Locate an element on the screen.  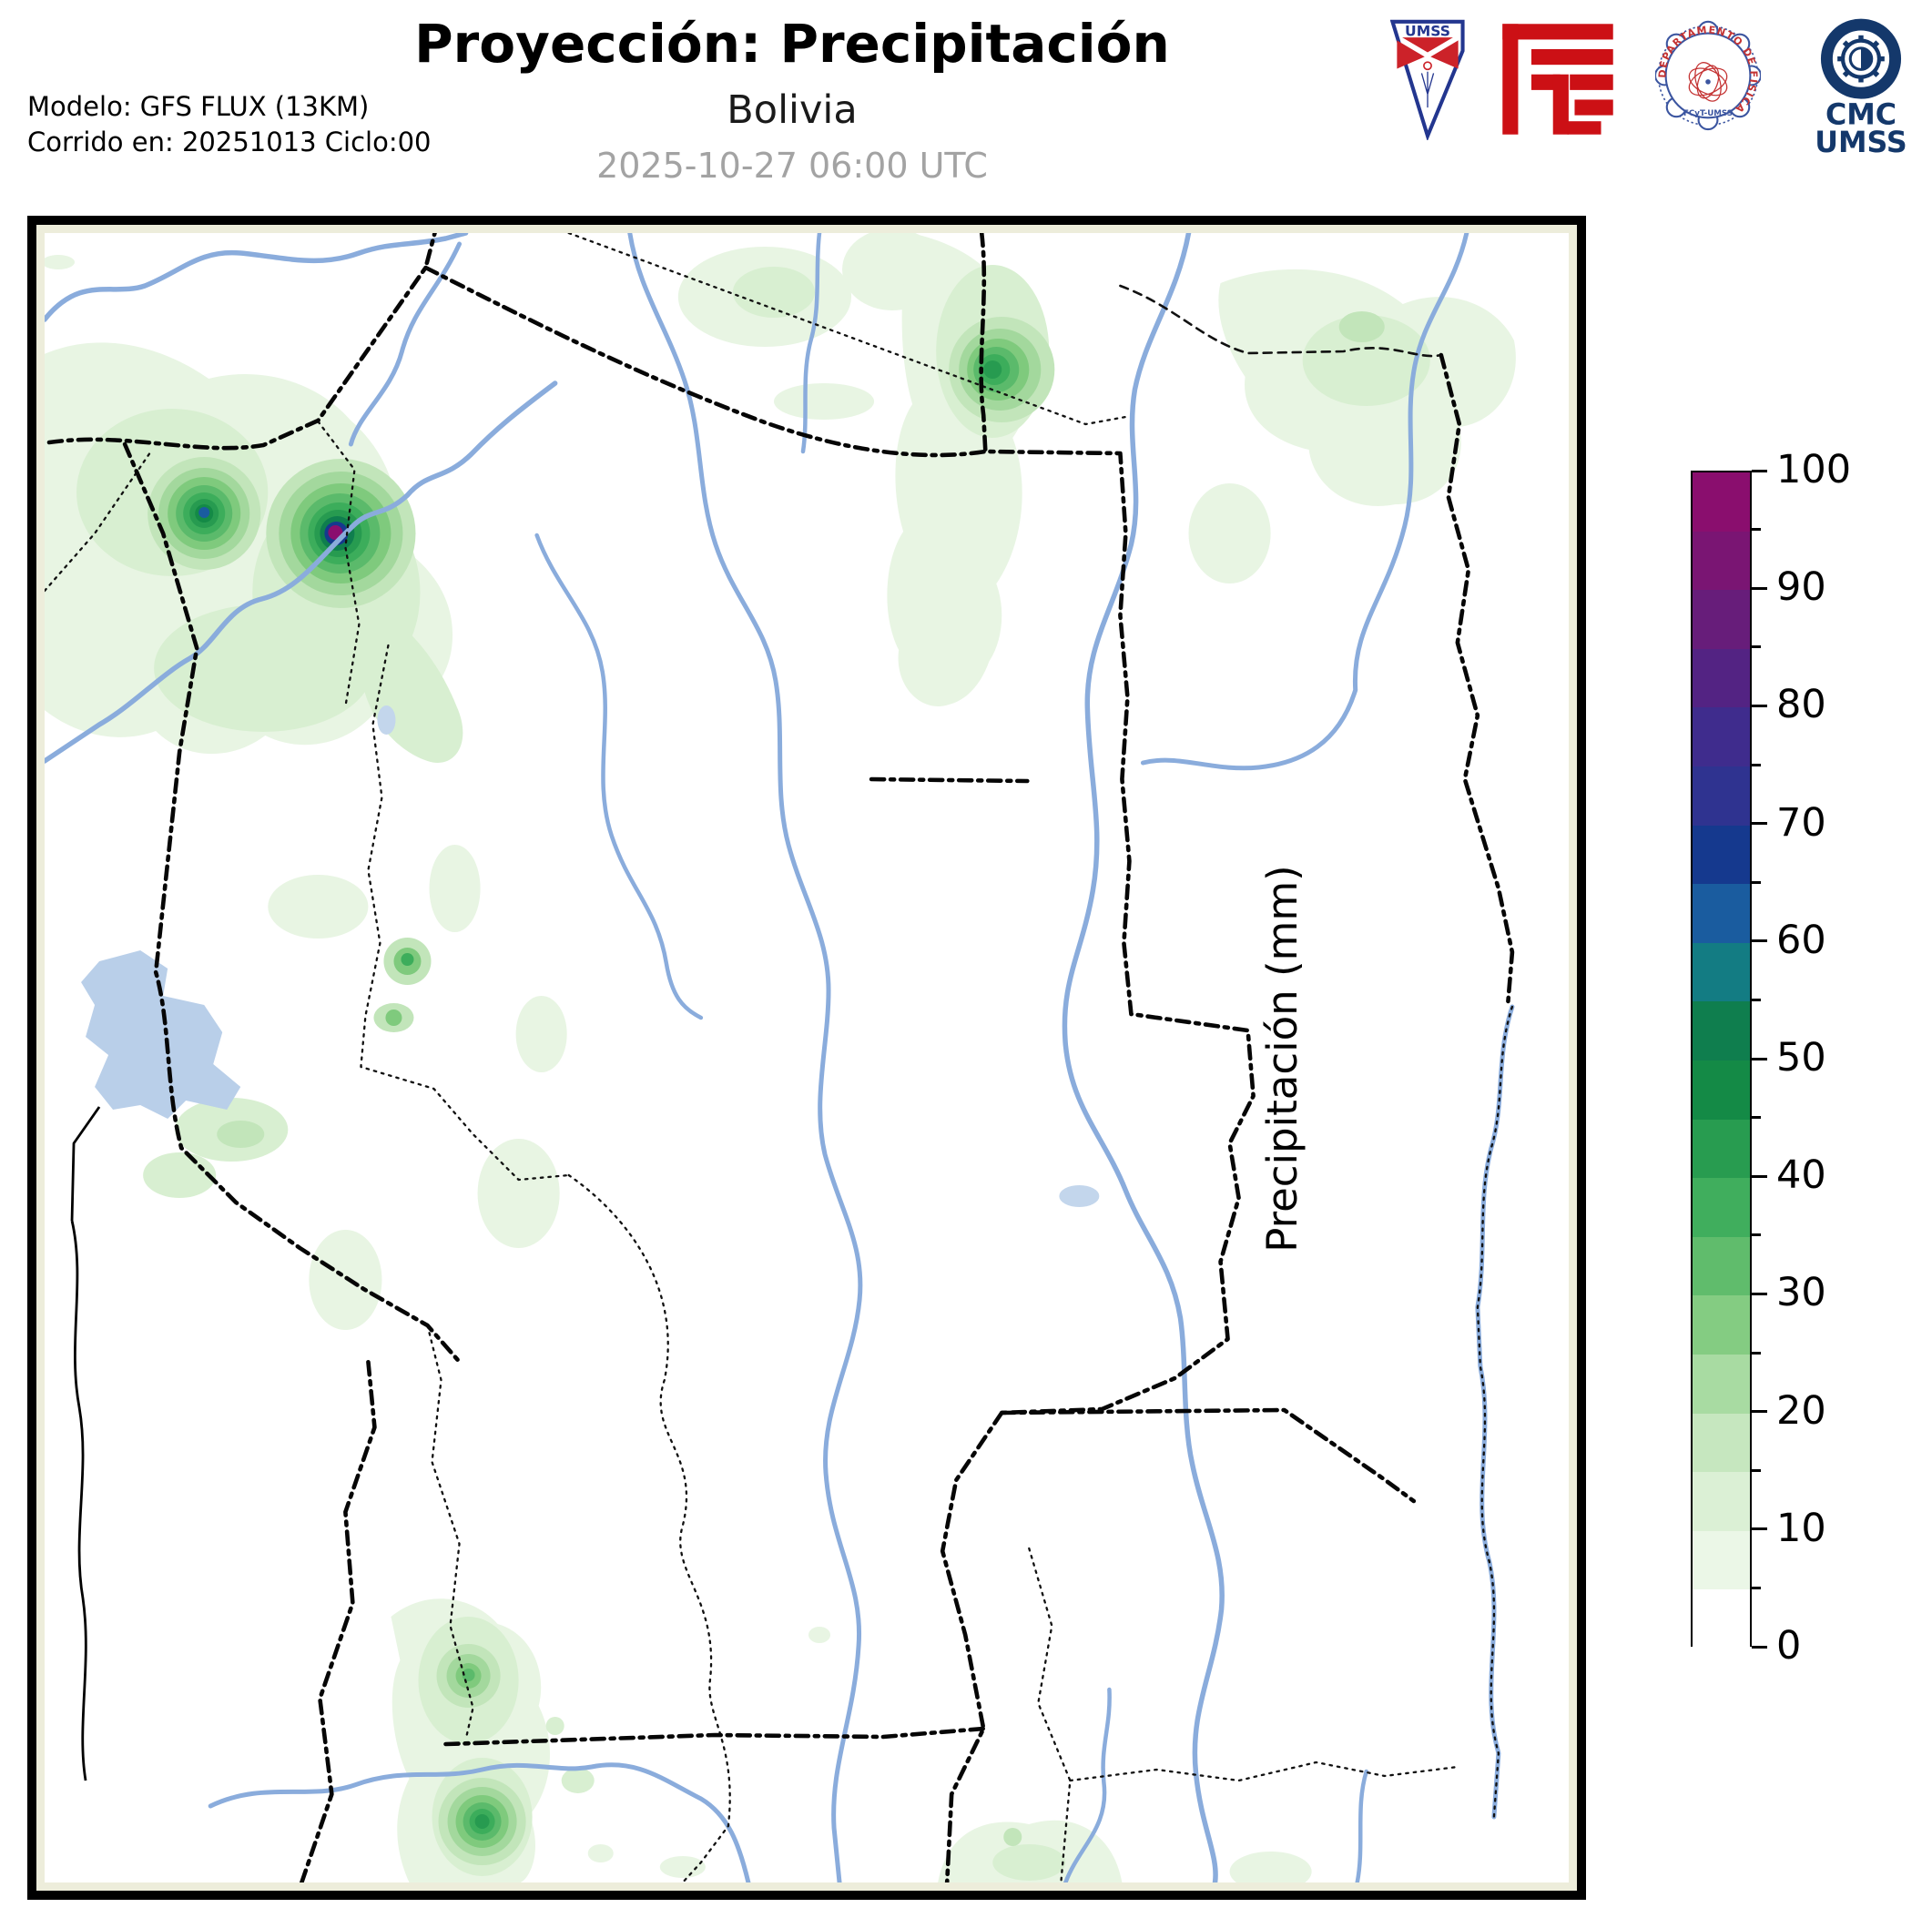
colorbar-tick-label: 10 is located at coordinates (1801, 1528).